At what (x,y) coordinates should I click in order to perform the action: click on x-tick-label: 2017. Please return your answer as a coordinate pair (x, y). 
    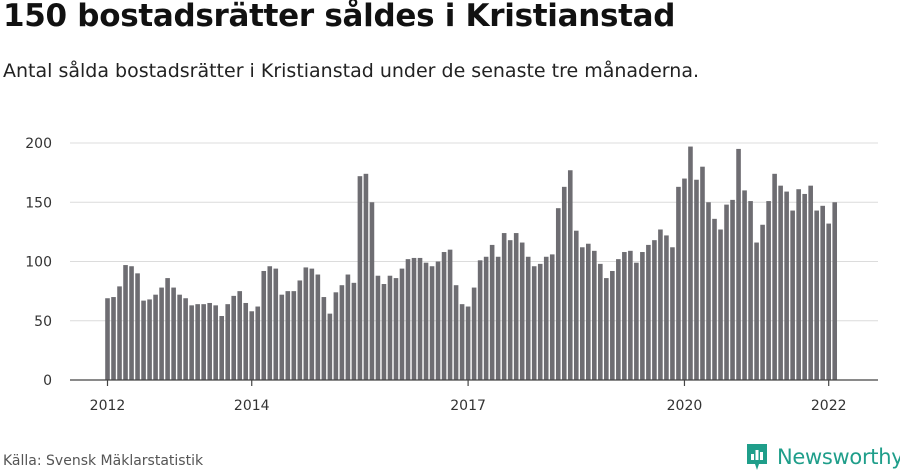
    Looking at the image, I should click on (468, 406).